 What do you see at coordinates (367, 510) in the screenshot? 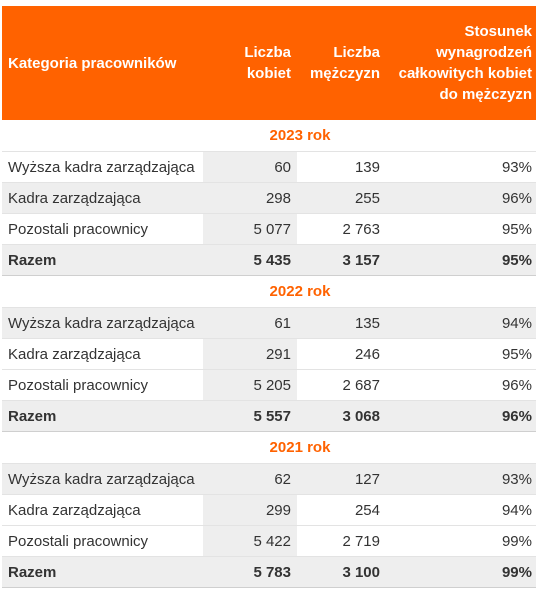
I see `men-count: 254` at bounding box center [367, 510].